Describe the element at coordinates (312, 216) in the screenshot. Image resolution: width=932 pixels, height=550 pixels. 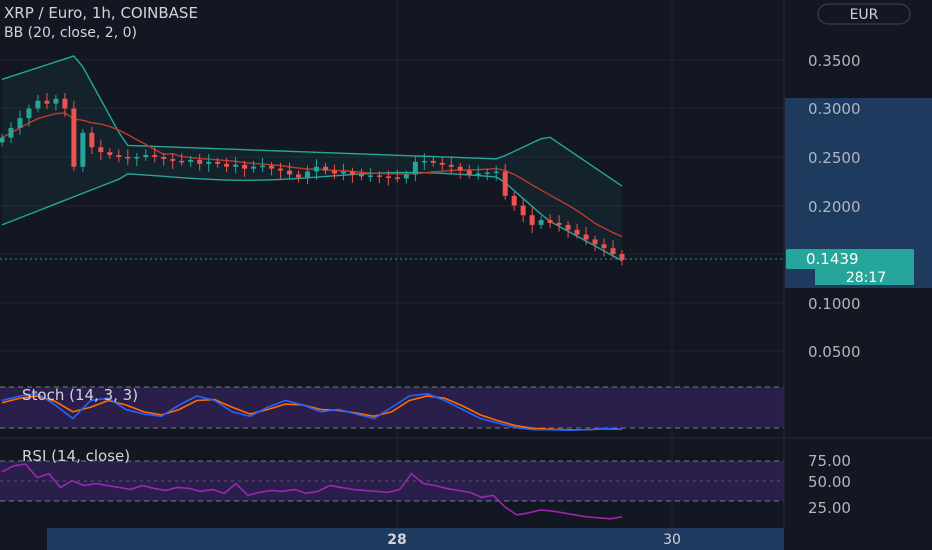
I see `bb-lower-line` at that location.